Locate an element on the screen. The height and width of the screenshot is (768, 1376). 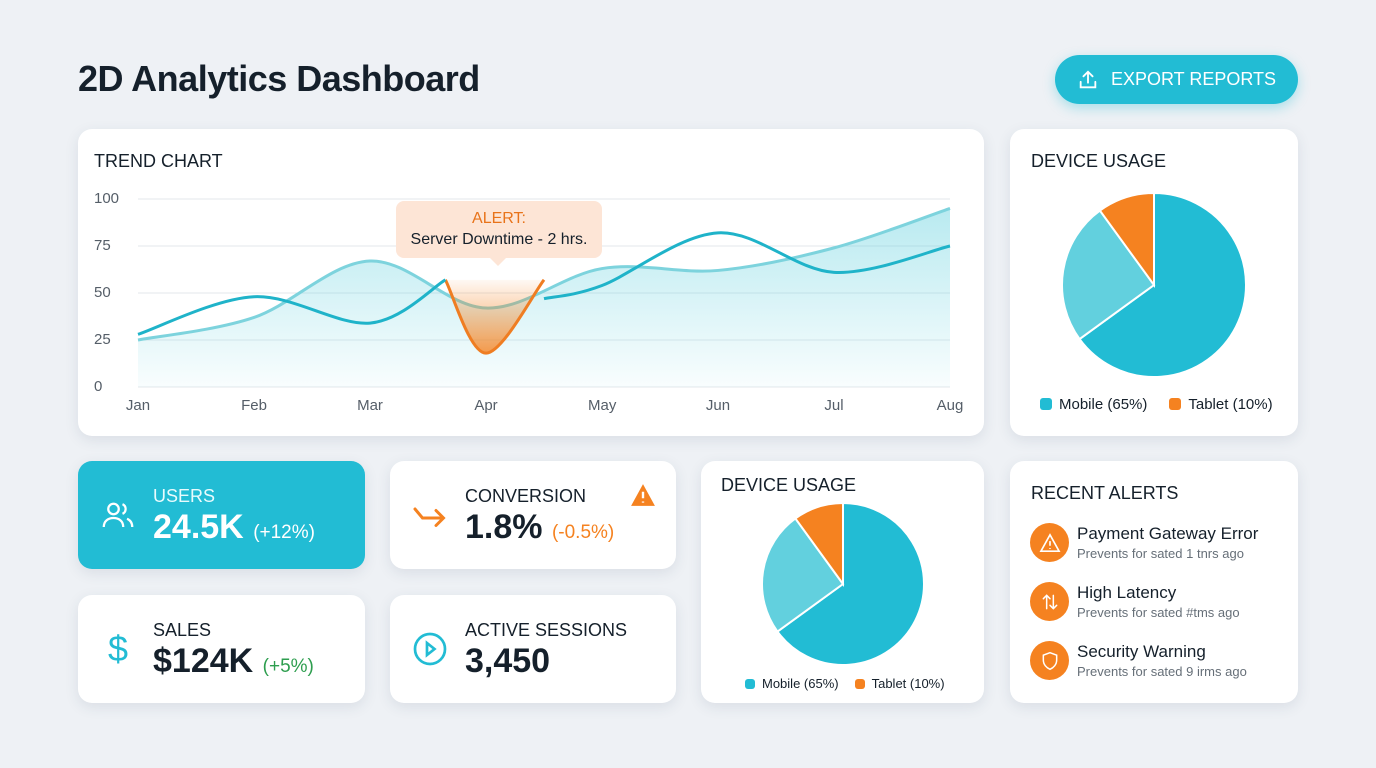
kpi-label: SALES is located at coordinates (182, 630).